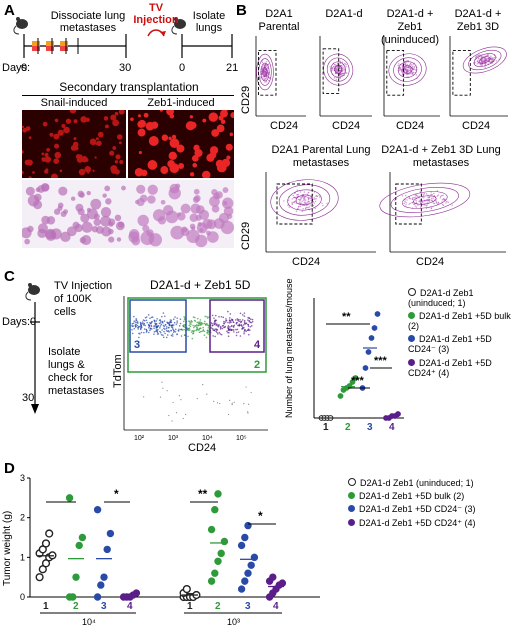 The width and height of the screenshot is (520, 628). I want to click on tick-label: 10⁵, so click(241, 438).